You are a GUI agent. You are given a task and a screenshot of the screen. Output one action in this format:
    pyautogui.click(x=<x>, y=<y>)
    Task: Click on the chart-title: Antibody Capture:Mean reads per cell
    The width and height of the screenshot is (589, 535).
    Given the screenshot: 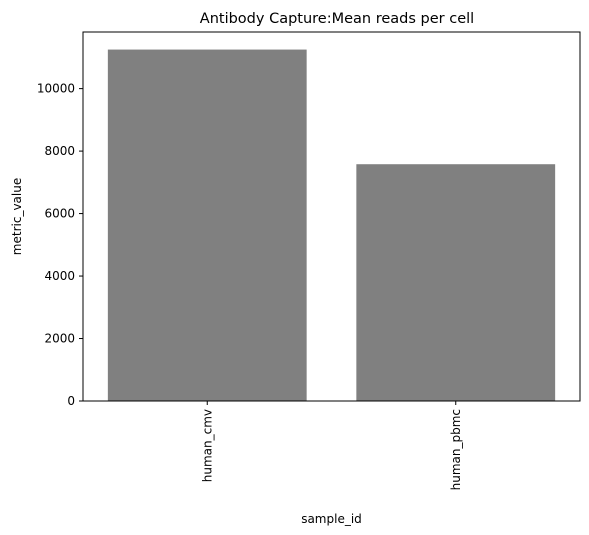 What is the action you would take?
    pyautogui.click(x=337, y=19)
    